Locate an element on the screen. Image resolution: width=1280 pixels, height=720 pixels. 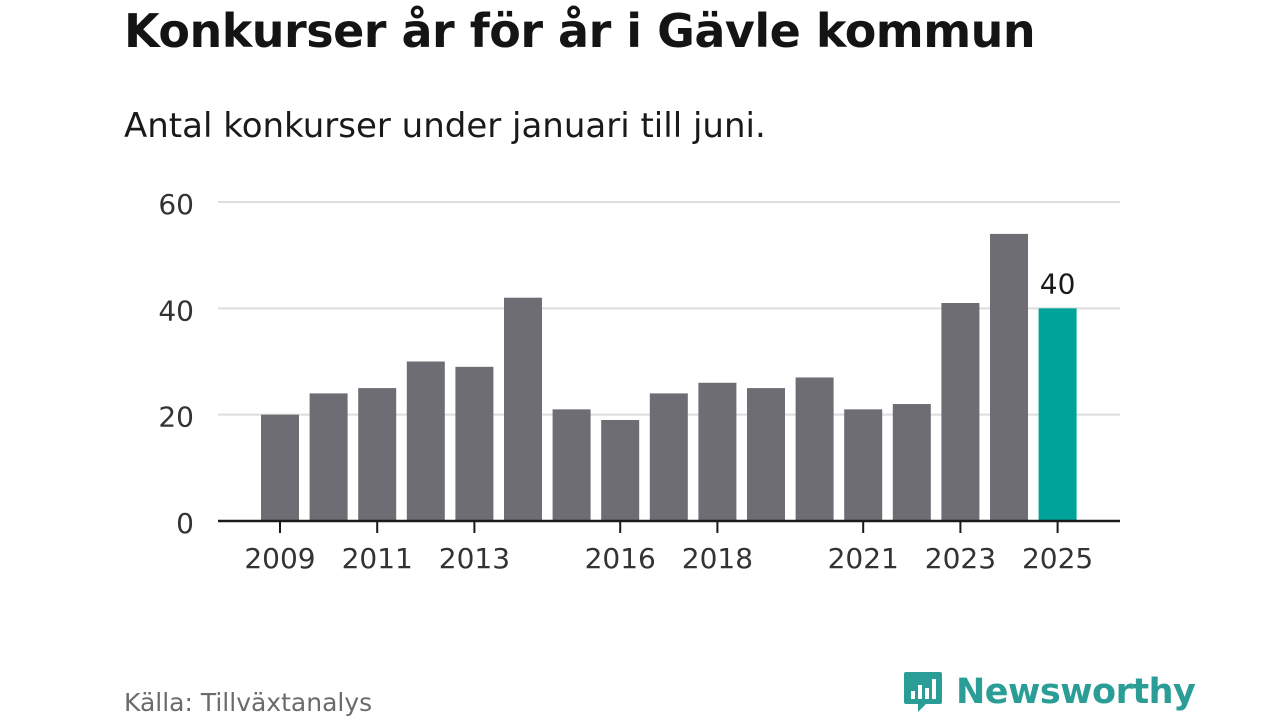
bar-2014 is located at coordinates (523, 409).